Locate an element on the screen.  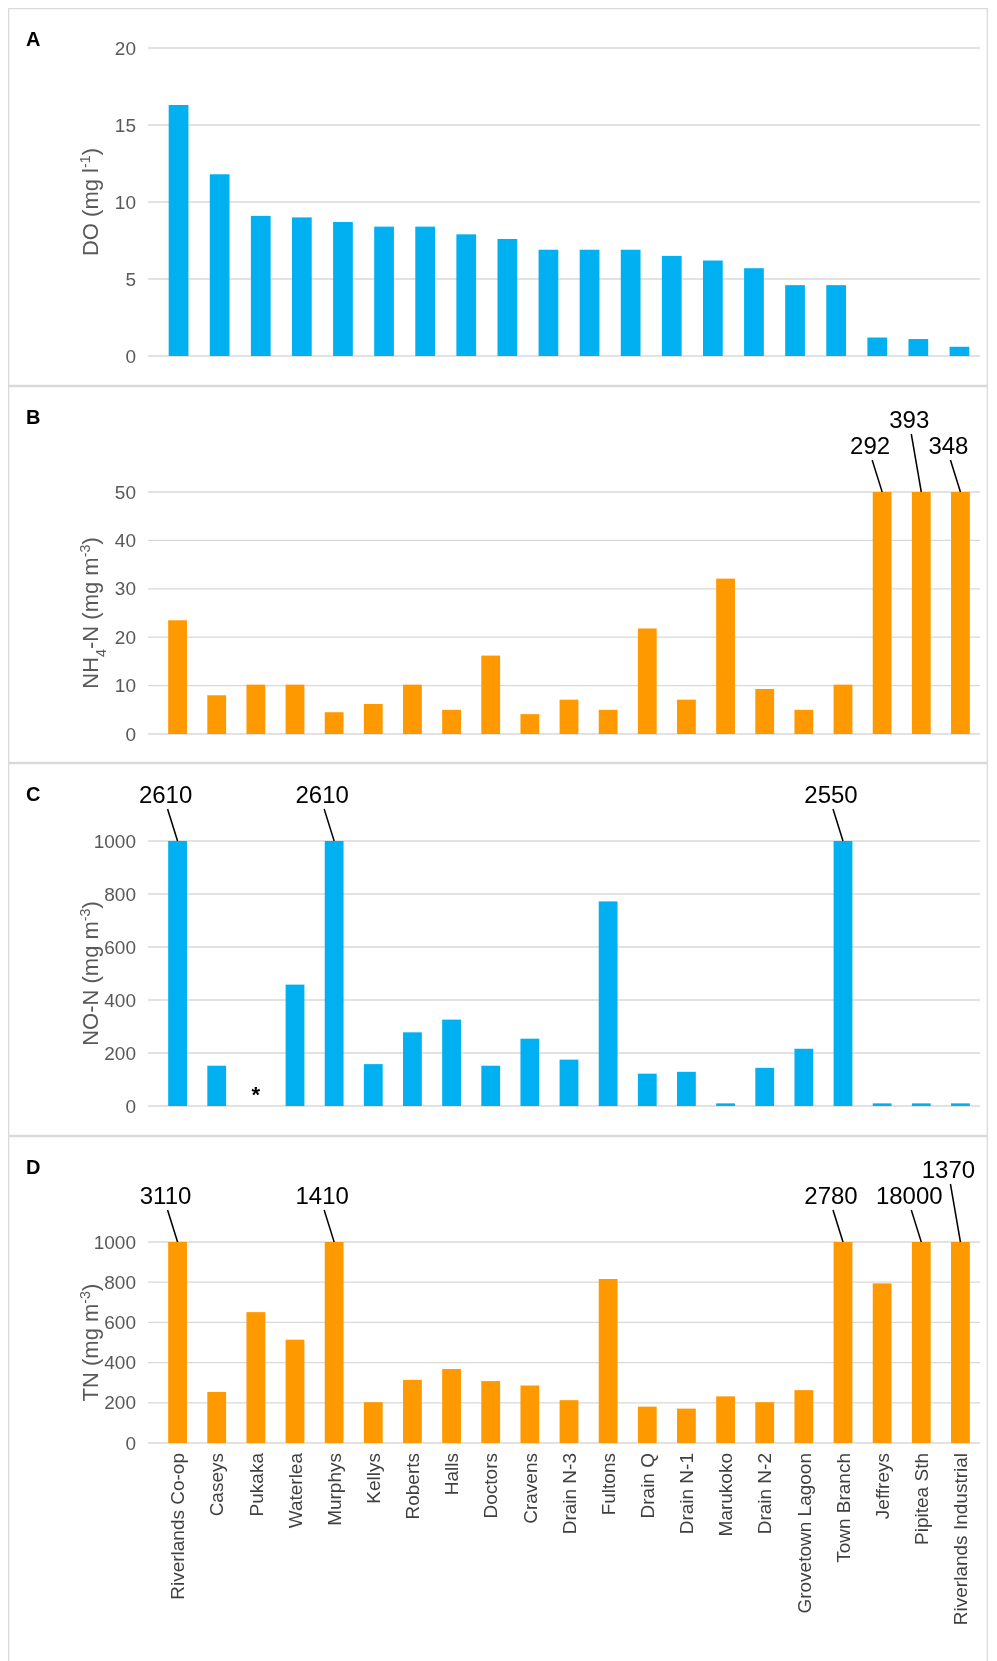
annotation: 348 is located at coordinates (948, 445).